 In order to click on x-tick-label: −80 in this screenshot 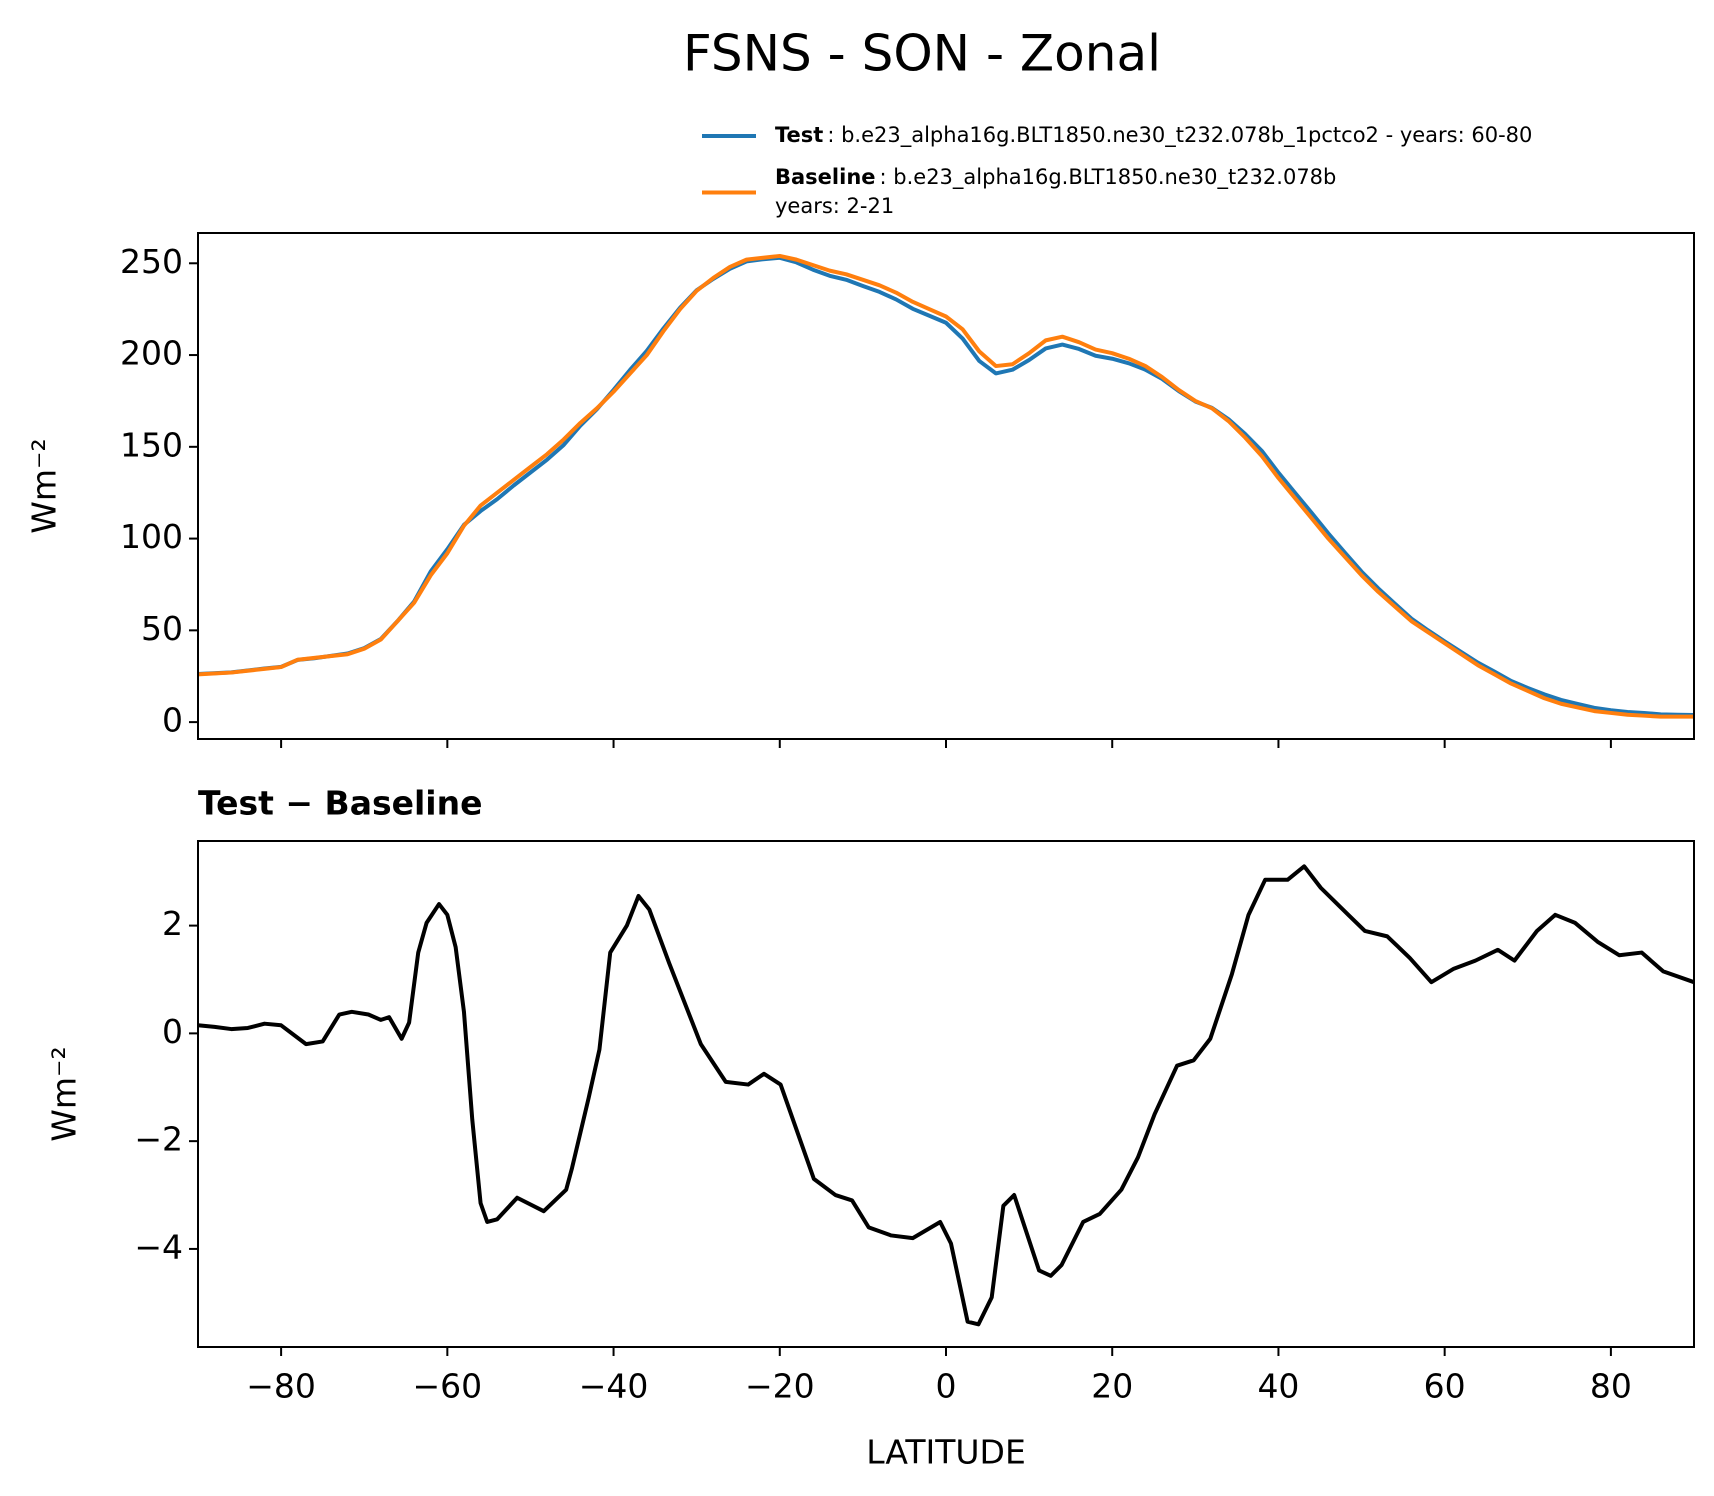, I will do `click(281, 1386)`.